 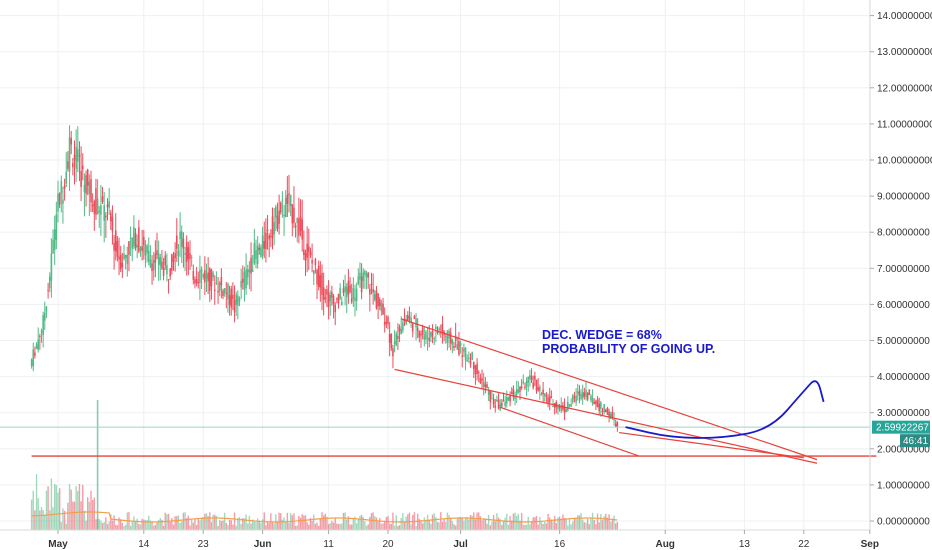 I want to click on x-tick-label: Jun, so click(x=263, y=544).